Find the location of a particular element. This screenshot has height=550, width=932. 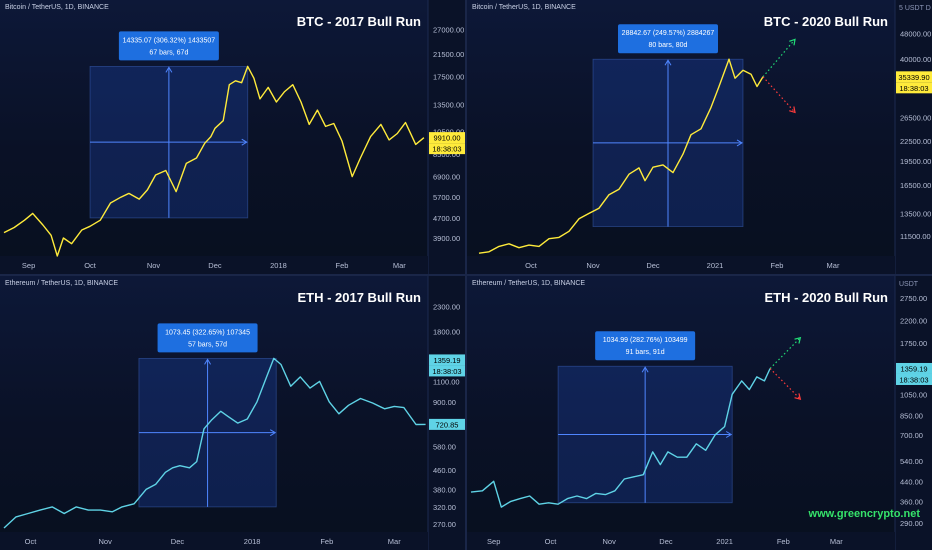

y-tick-label: 360.00 is located at coordinates (911, 501).